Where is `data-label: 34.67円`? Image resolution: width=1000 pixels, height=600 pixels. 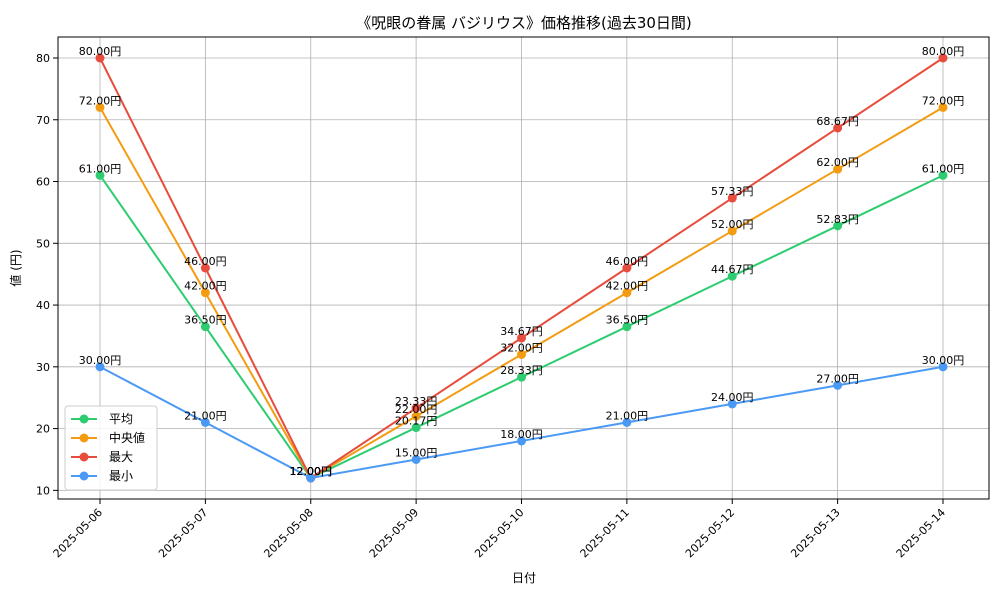
data-label: 34.67円 is located at coordinates (521, 331).